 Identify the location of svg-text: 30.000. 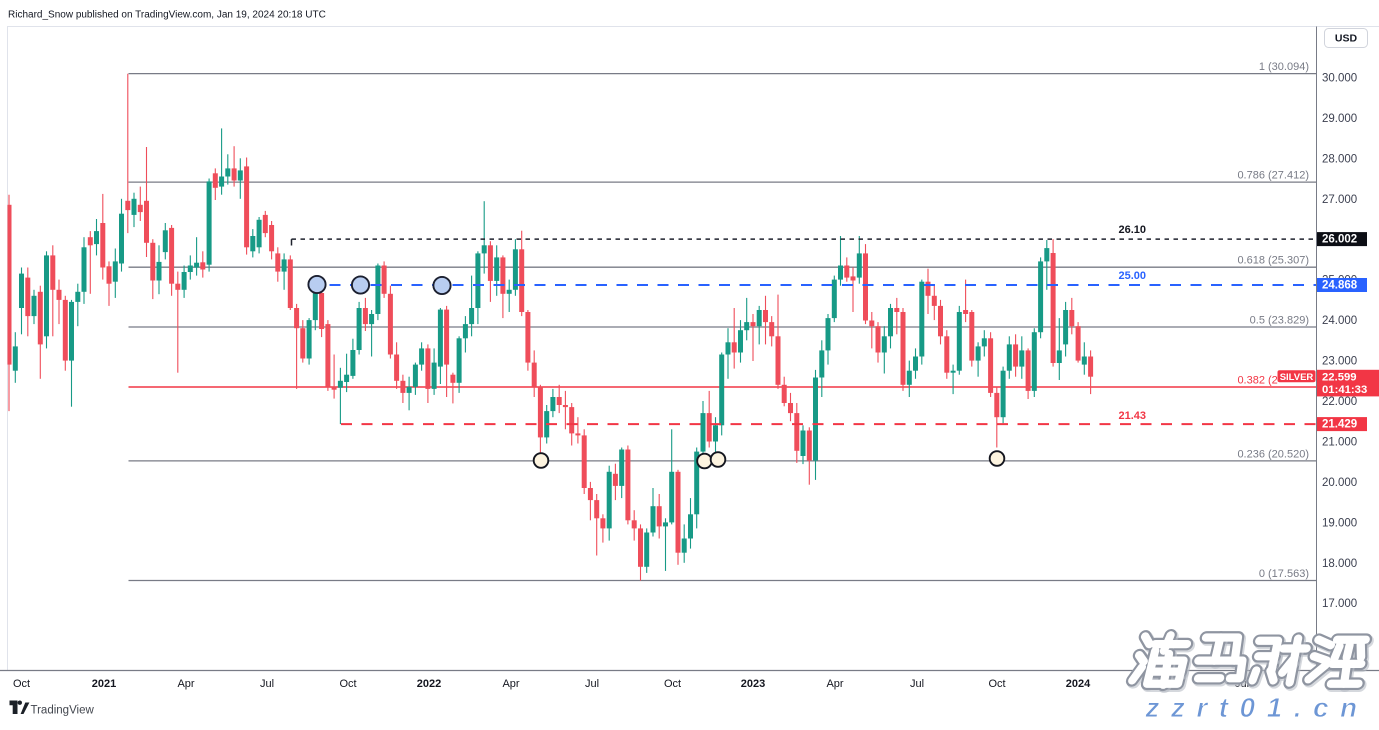
(1339, 78).